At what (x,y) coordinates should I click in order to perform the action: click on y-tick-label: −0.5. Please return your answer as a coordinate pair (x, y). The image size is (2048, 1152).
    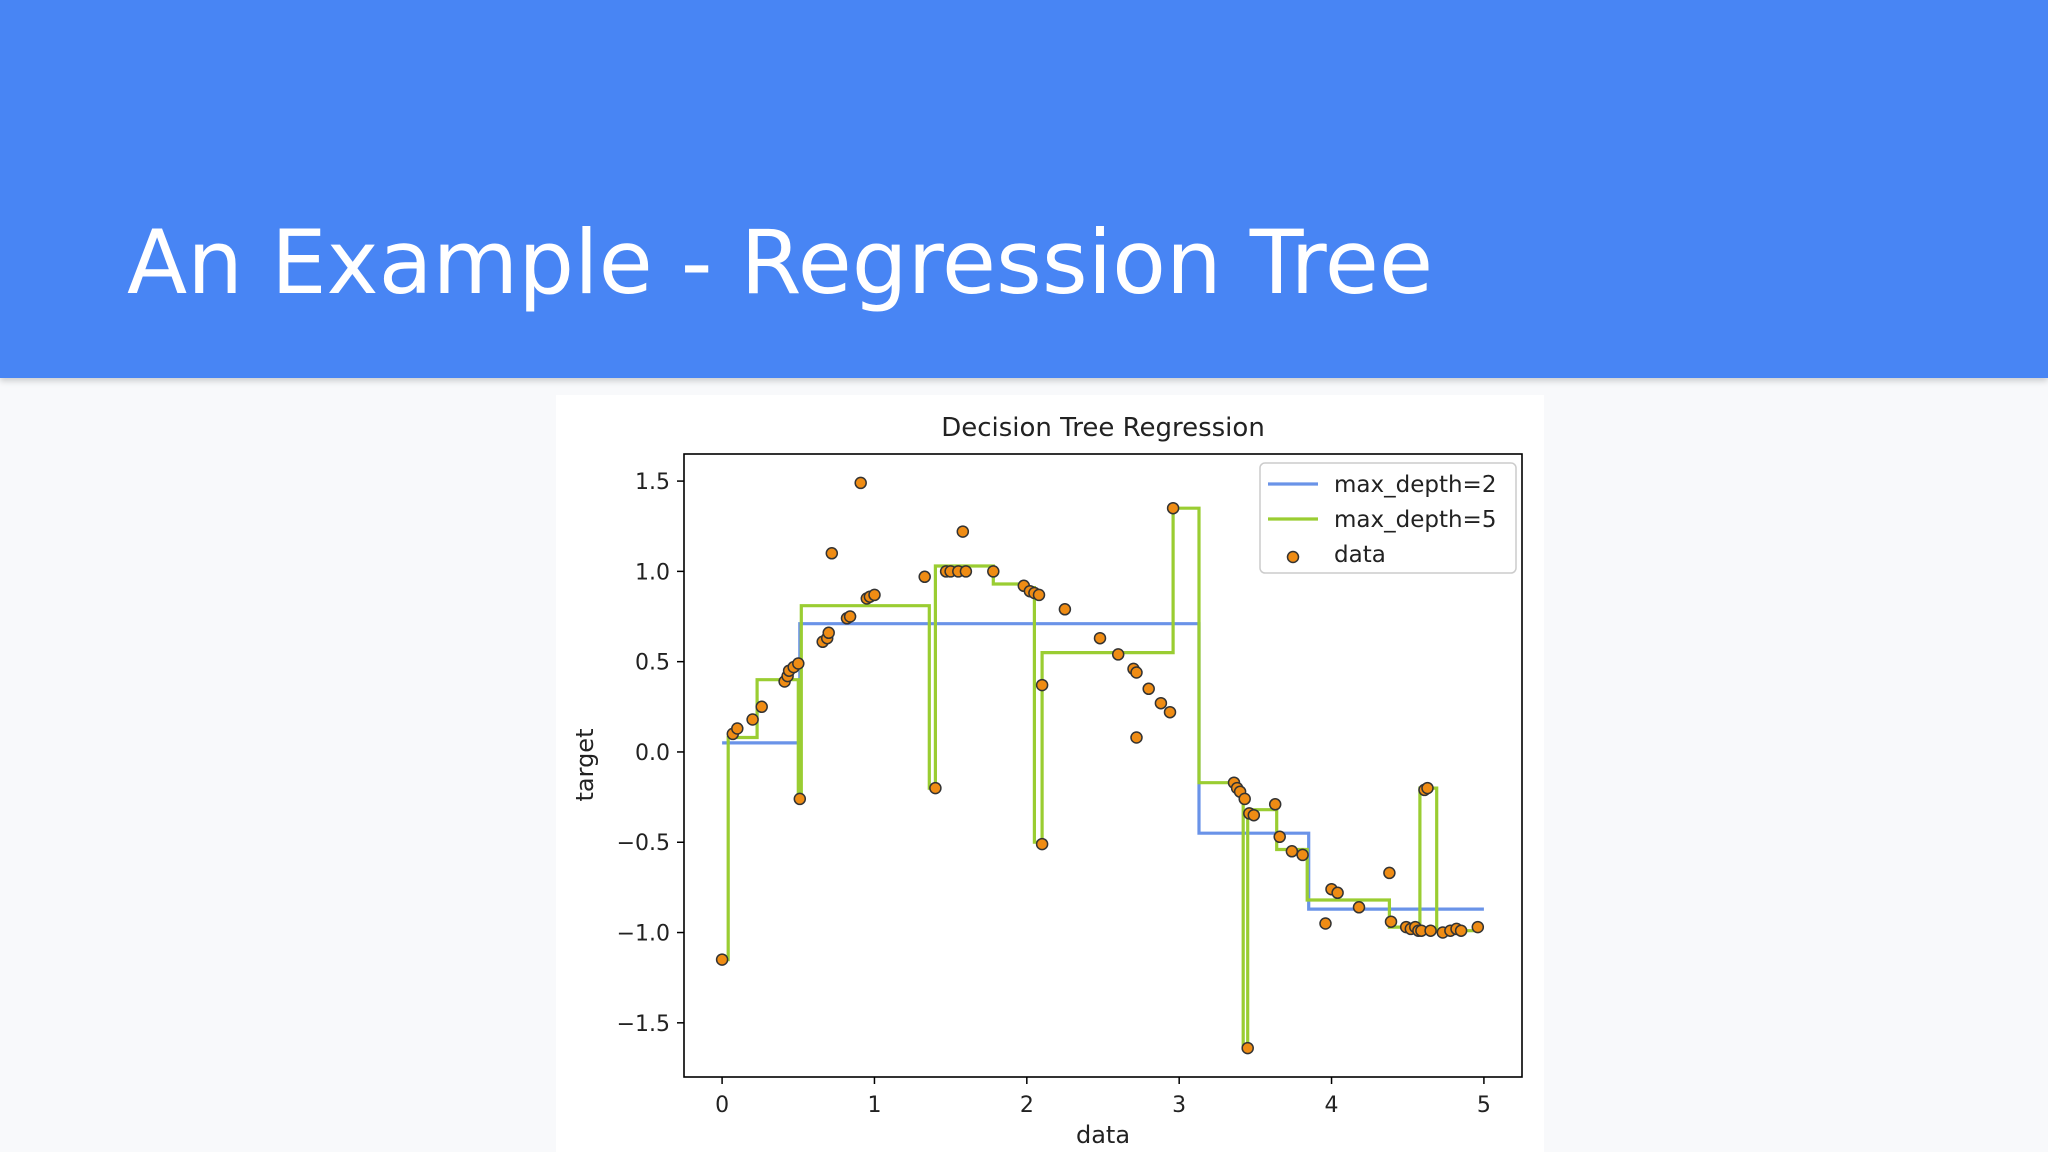
    Looking at the image, I should click on (643, 843).